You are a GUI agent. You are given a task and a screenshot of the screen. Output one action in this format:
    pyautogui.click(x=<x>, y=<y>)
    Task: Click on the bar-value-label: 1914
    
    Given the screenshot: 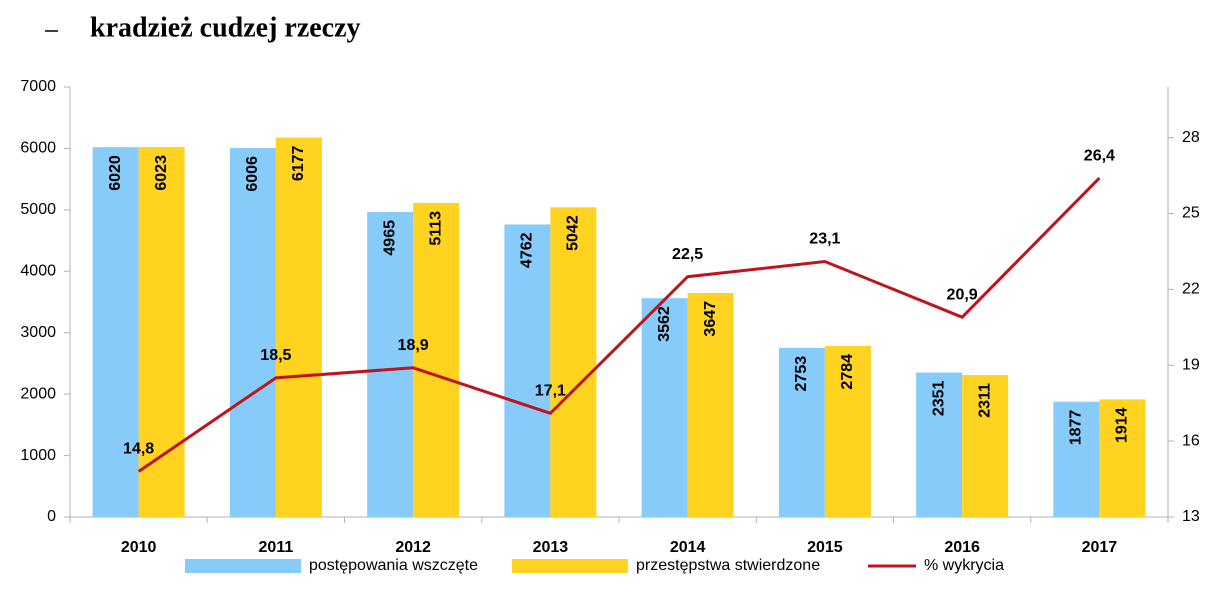 What is the action you would take?
    pyautogui.click(x=1122, y=425)
    